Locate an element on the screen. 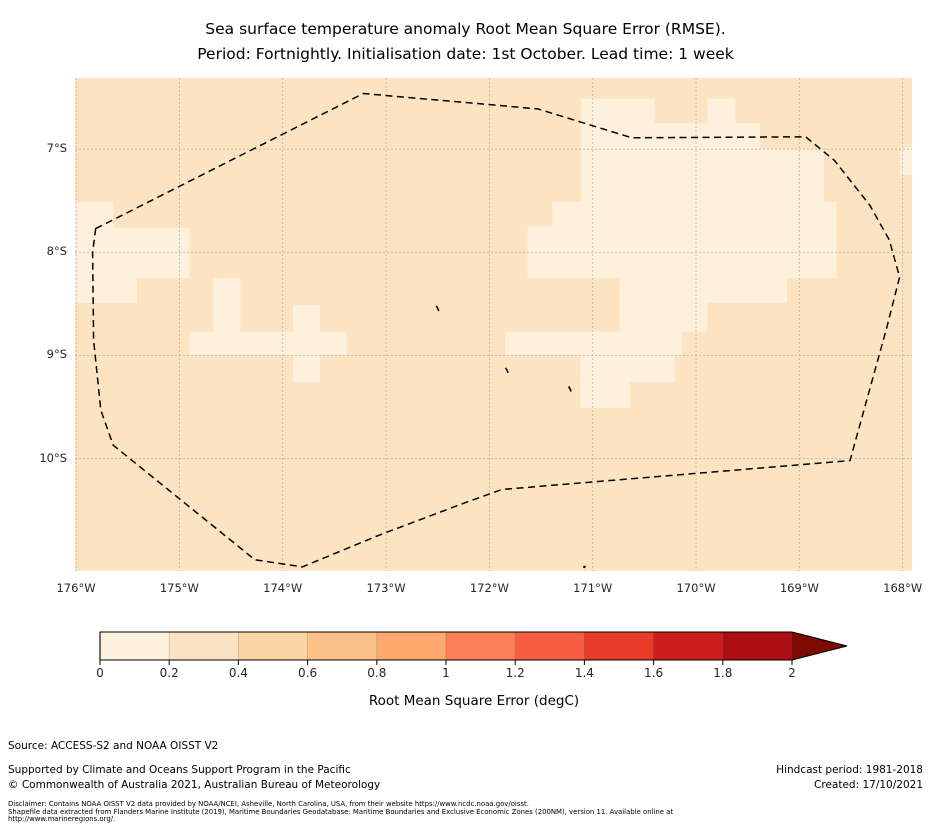 This screenshot has width=931, height=839. x-tick-label: 175°W is located at coordinates (179, 588).